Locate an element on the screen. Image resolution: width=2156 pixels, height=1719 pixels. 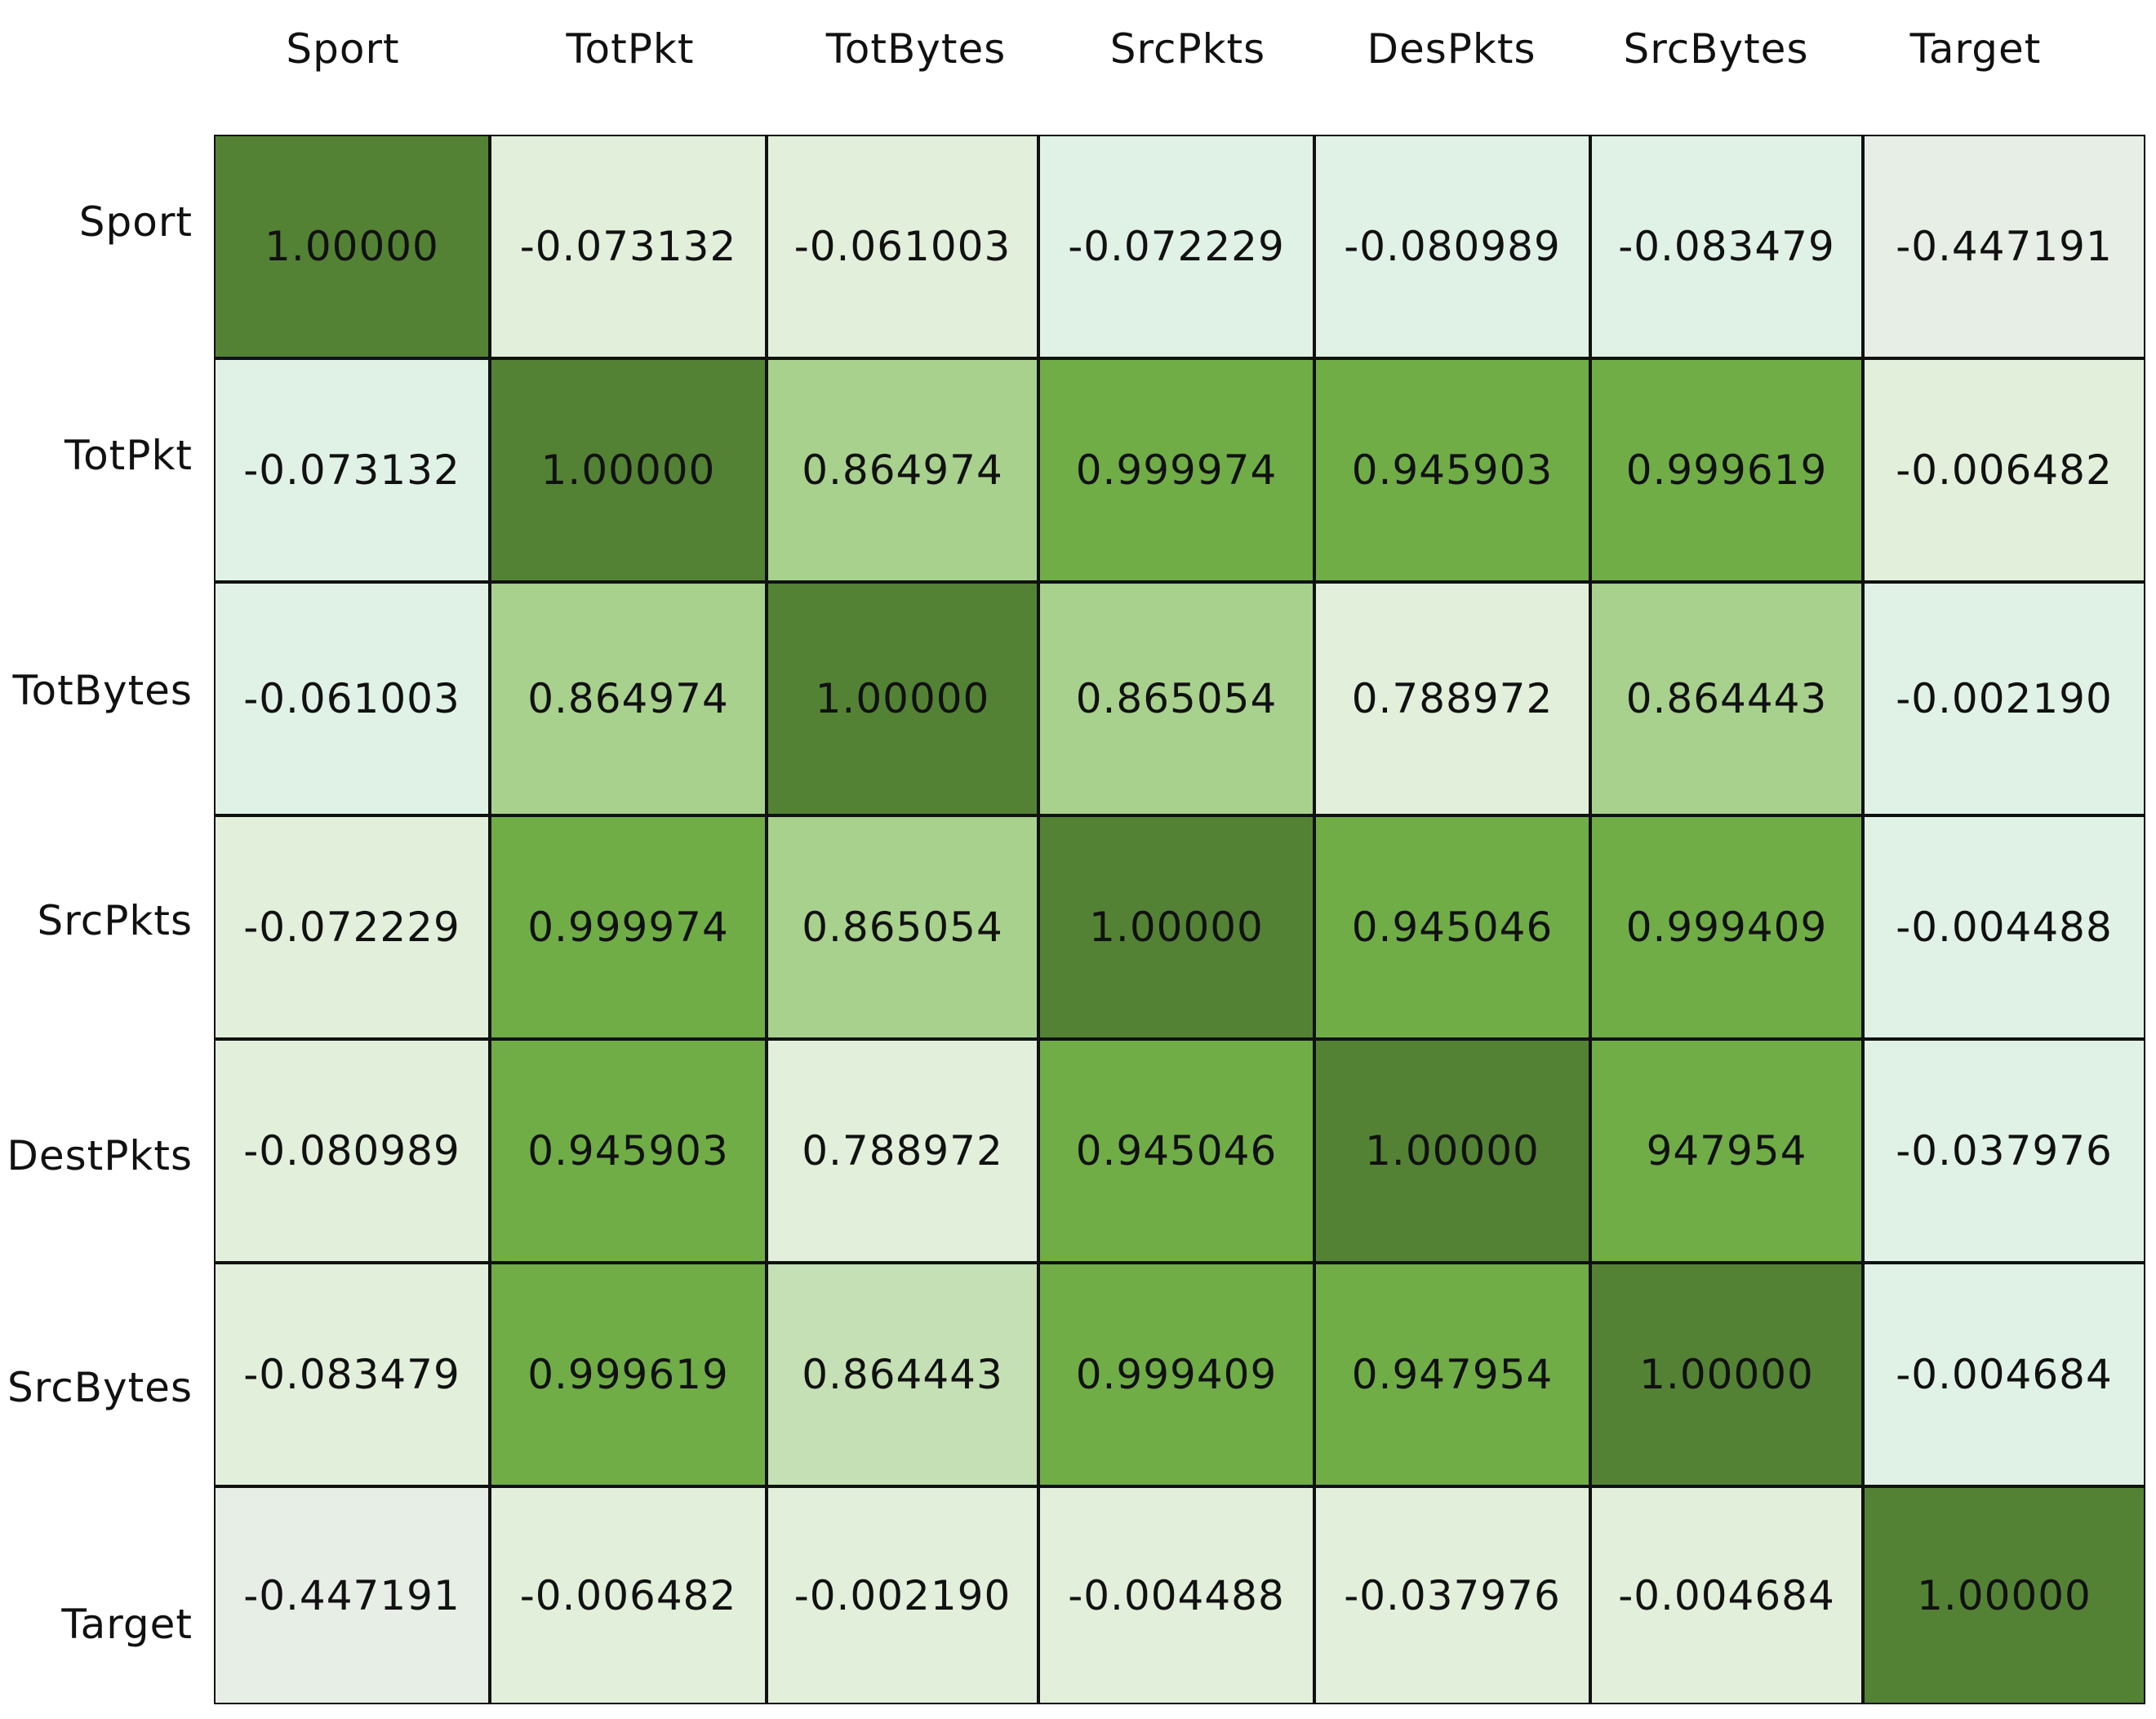
heatmap-cell-totbytes-sport: -0.061003 is located at coordinates (352, 699).